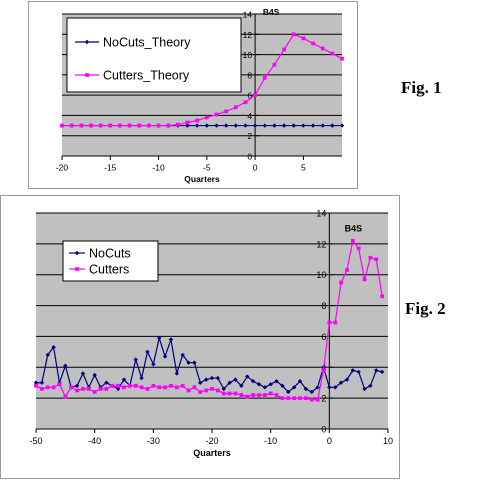  I want to click on legend-box, so click(154, 55).